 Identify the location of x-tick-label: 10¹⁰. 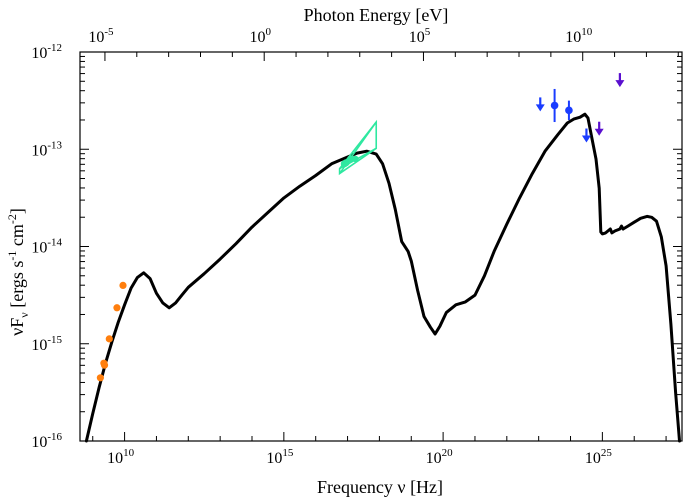
(121, 457).